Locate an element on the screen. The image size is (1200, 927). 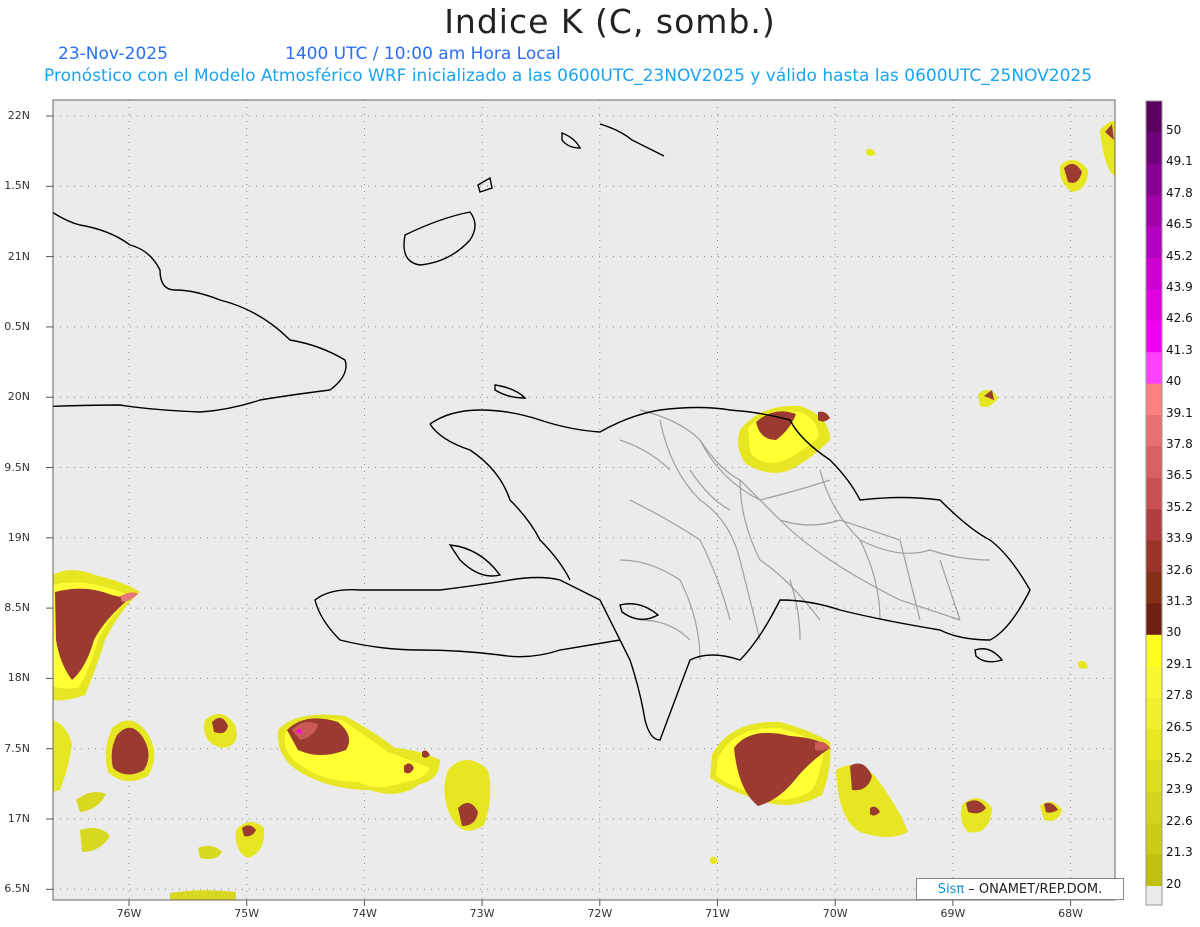
valid-date: 23-Nov-2025 is located at coordinates (113, 54).